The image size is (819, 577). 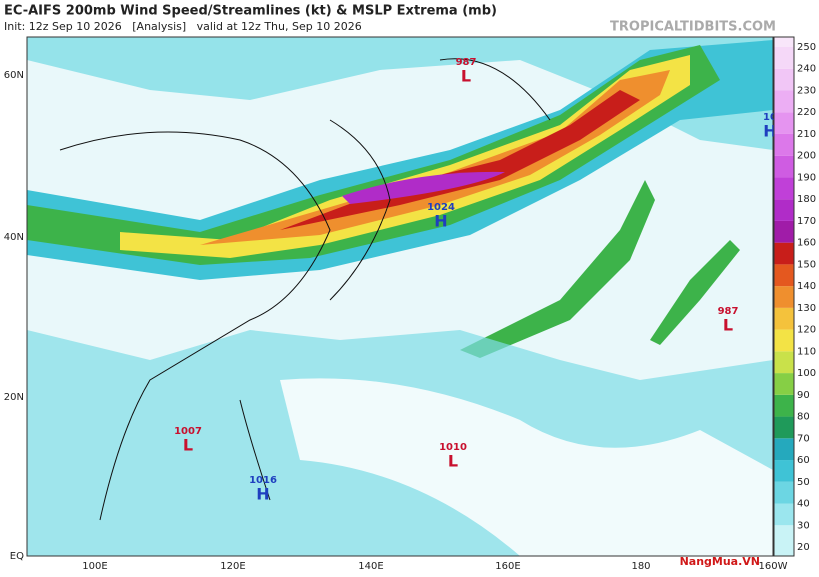 I want to click on colorbar-label: 140, so click(x=806, y=286).